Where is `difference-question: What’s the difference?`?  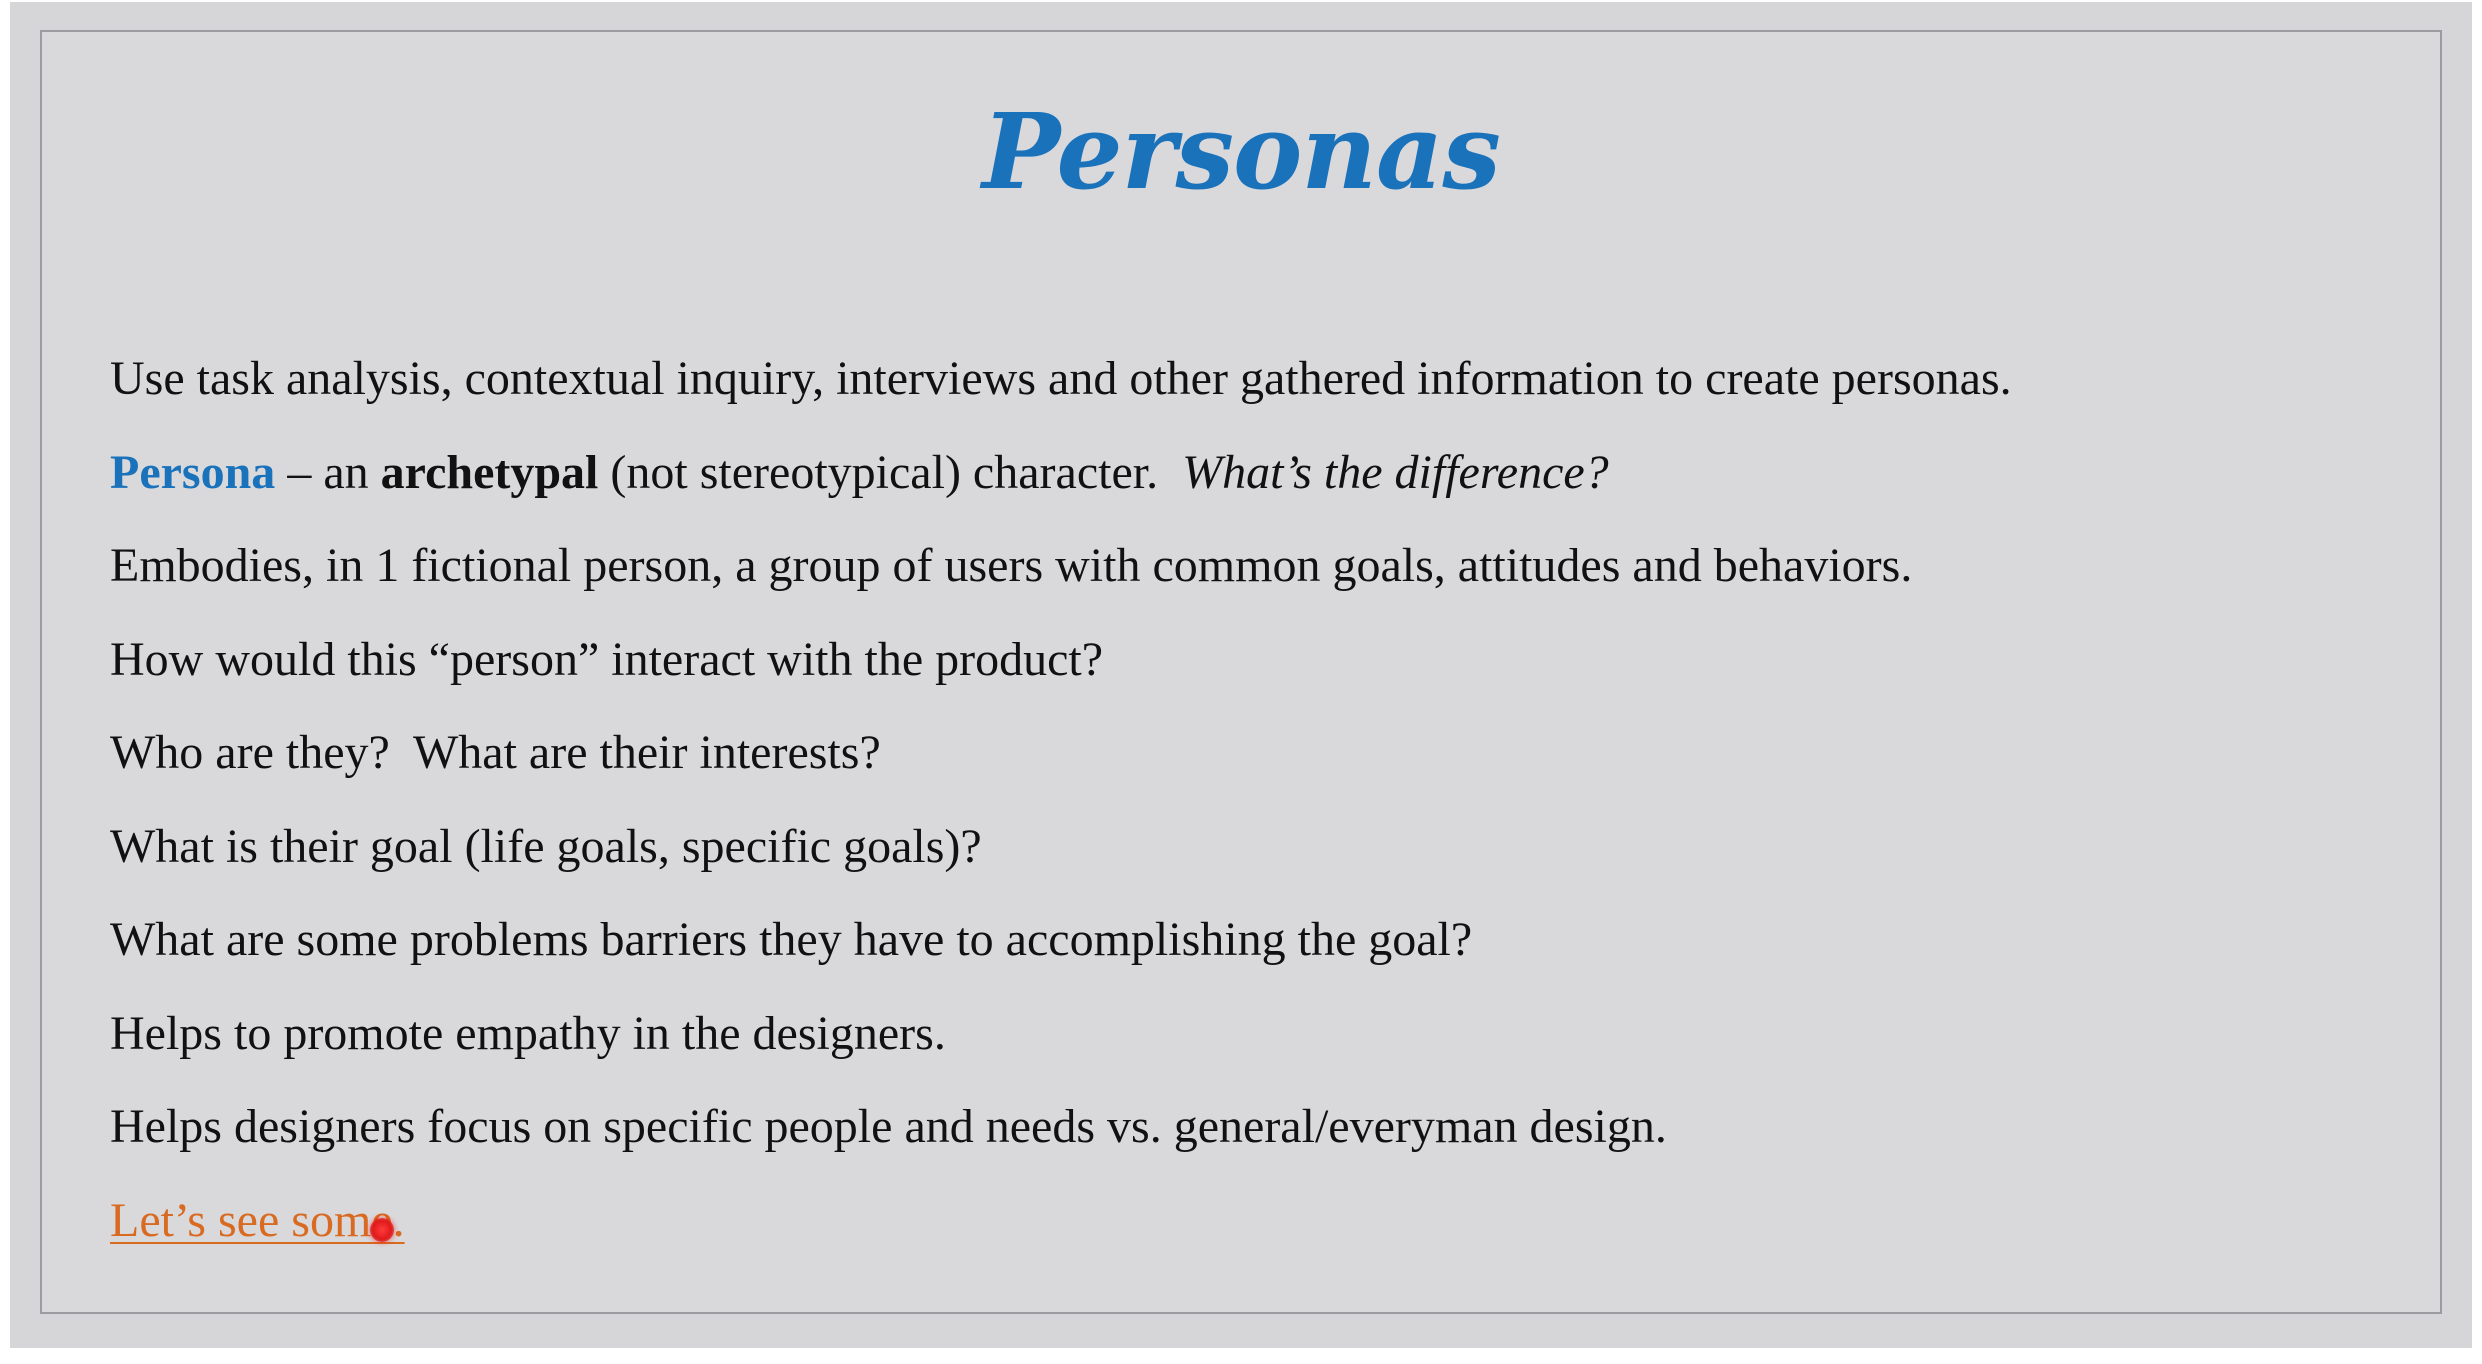
difference-question: What’s the difference? is located at coordinates (1395, 472).